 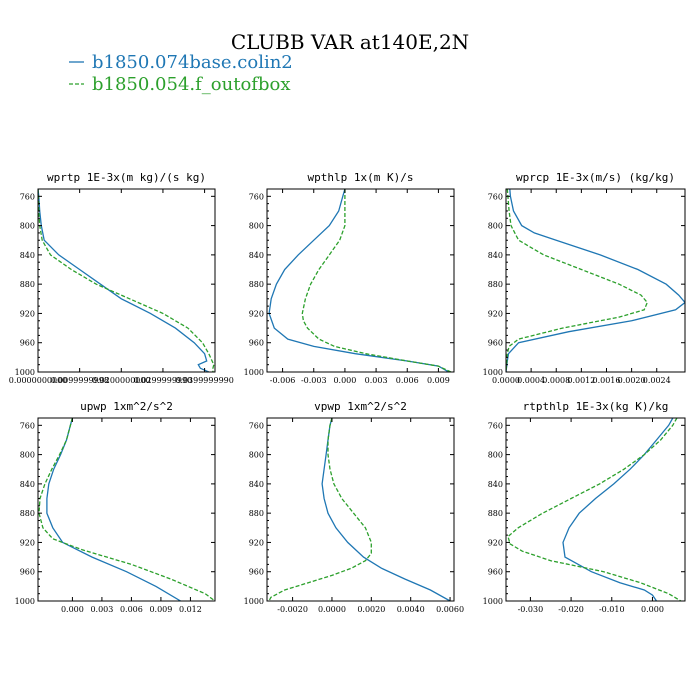 I want to click on x-tick-label: -0.020, so click(x=571, y=609).